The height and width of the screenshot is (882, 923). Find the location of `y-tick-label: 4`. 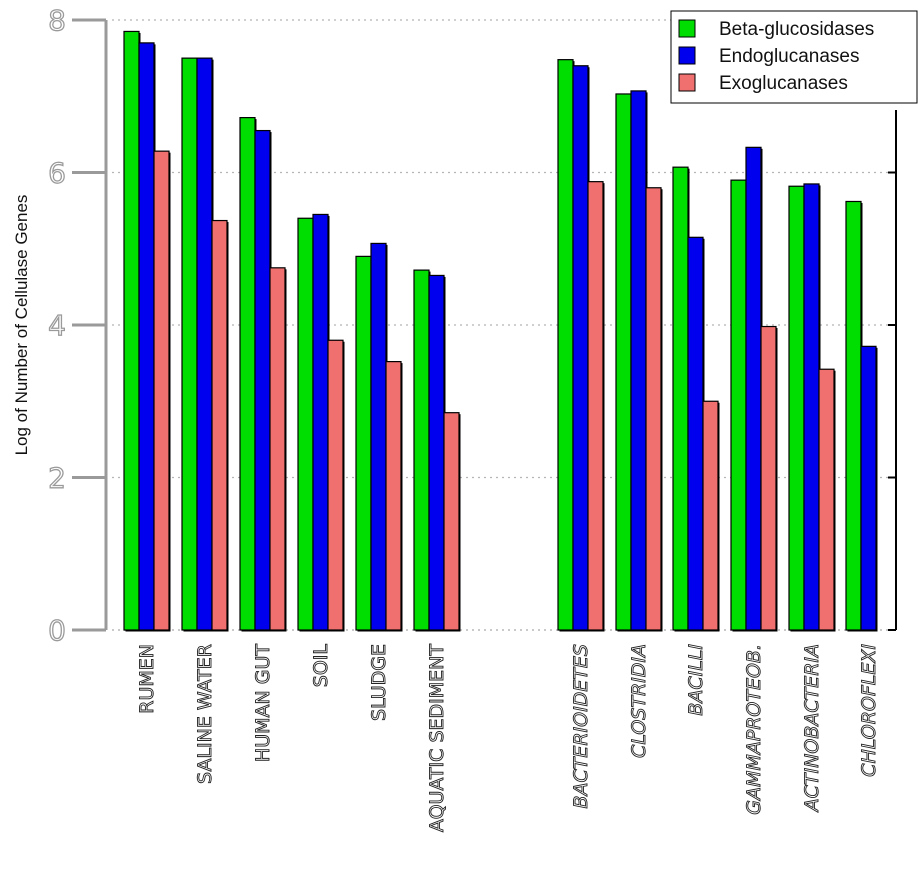

y-tick-label: 4 is located at coordinates (57, 325).